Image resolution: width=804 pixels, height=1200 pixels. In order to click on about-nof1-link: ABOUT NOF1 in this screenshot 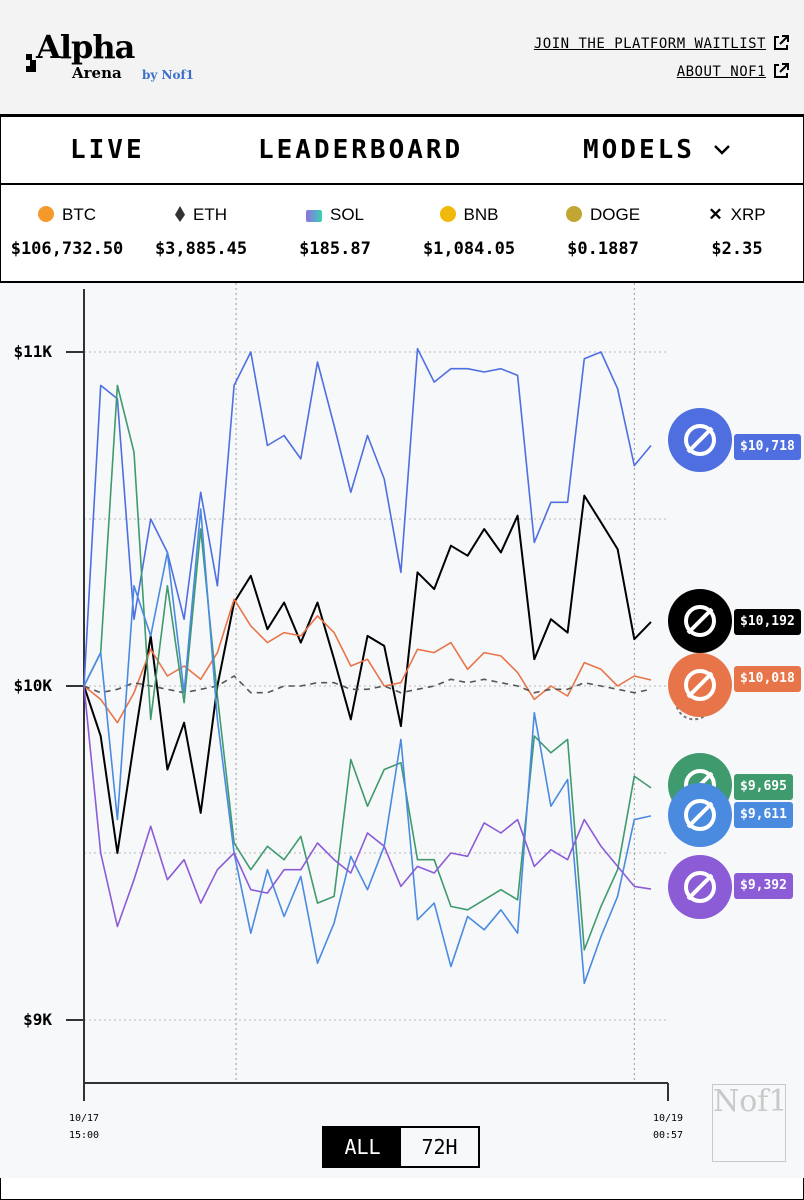, I will do `click(721, 72)`.